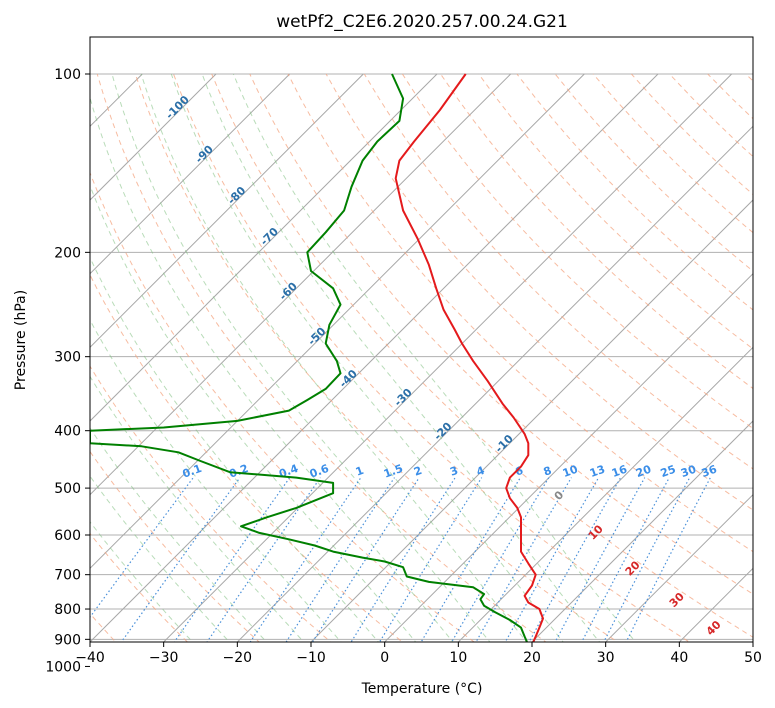 The height and width of the screenshot is (708, 775). Describe the element at coordinates (238, 471) in the screenshot. I see `mixing-ratio-label: 0.2` at that location.